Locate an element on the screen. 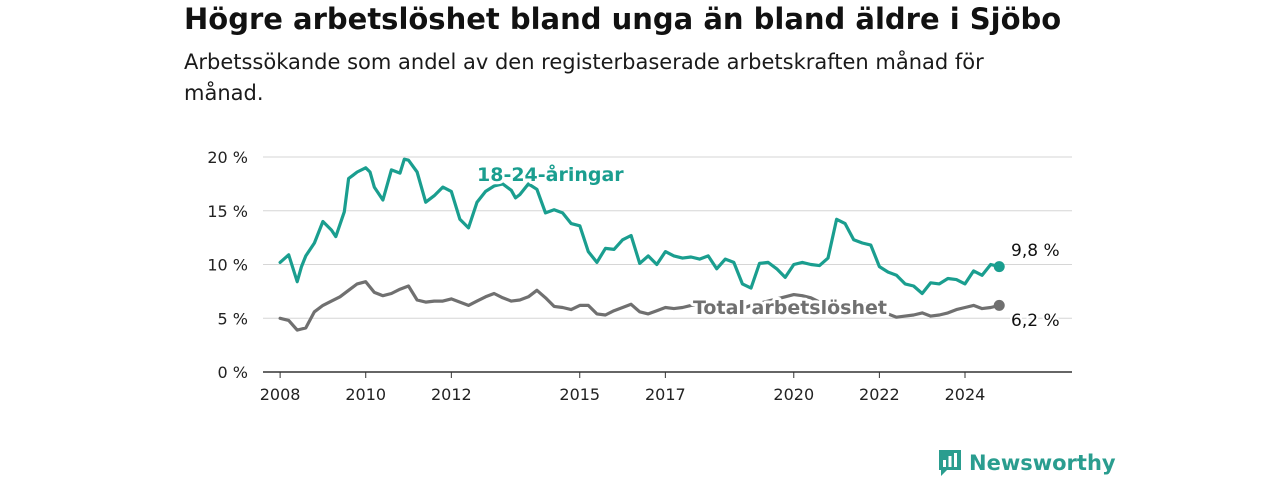 Image resolution: width=1280 pixels, height=480 pixels. series-name-label-0: 18-24-åringar is located at coordinates (550, 174).